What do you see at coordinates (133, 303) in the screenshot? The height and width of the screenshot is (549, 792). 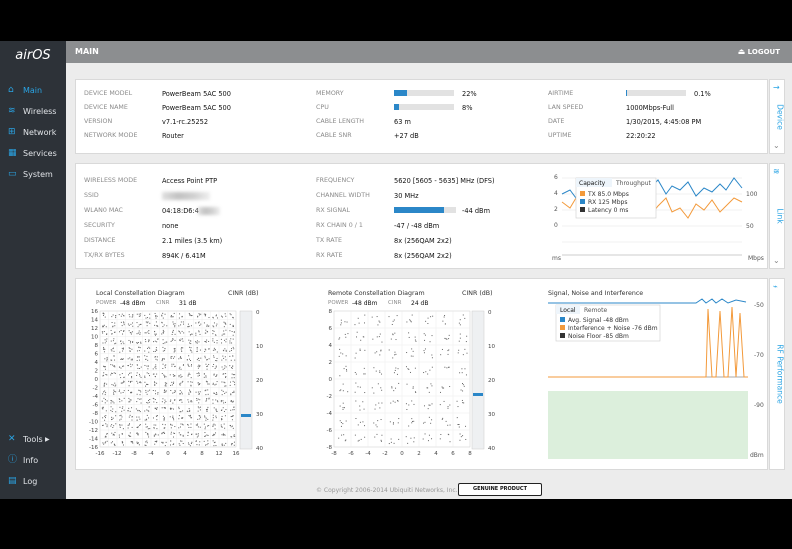 I see `local-power-value: -48 dBm` at bounding box center [133, 303].